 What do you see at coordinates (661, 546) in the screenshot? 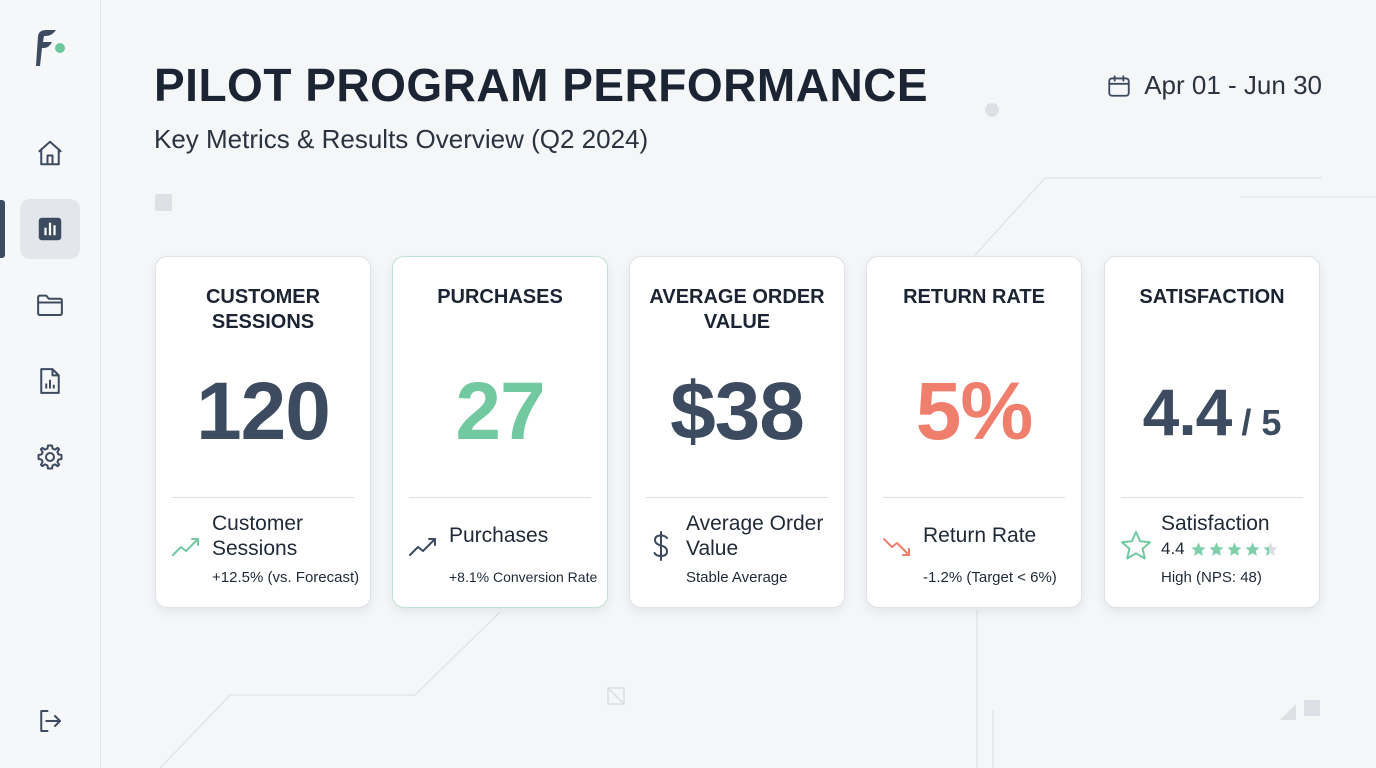
I see `dollar-icon` at bounding box center [661, 546].